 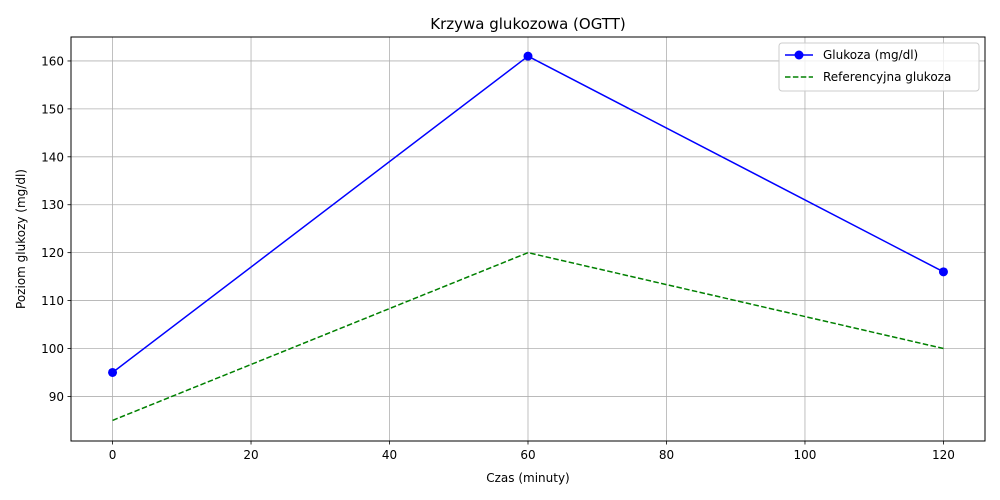 What do you see at coordinates (52, 253) in the screenshot?
I see `y-tick-label: 120` at bounding box center [52, 253].